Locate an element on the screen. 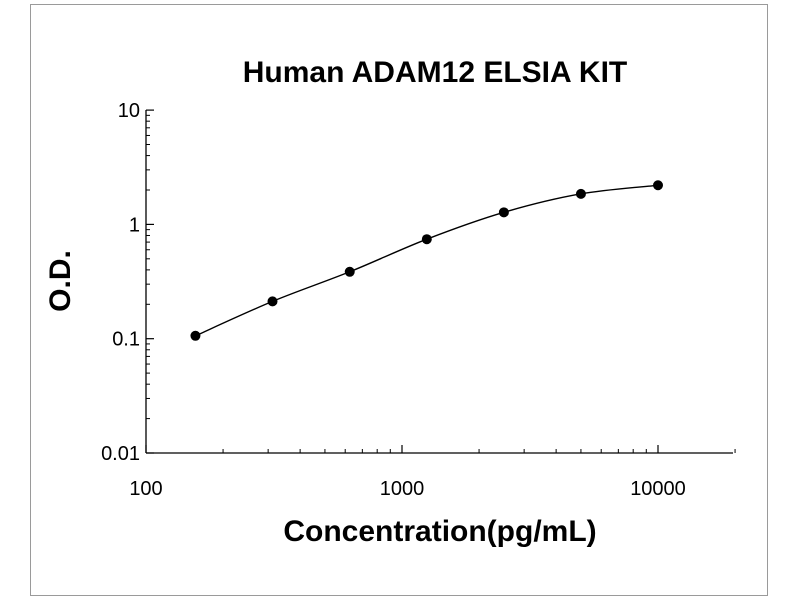 Image resolution: width=800 pixels, height=600 pixels. fit-curve is located at coordinates (427, 260).